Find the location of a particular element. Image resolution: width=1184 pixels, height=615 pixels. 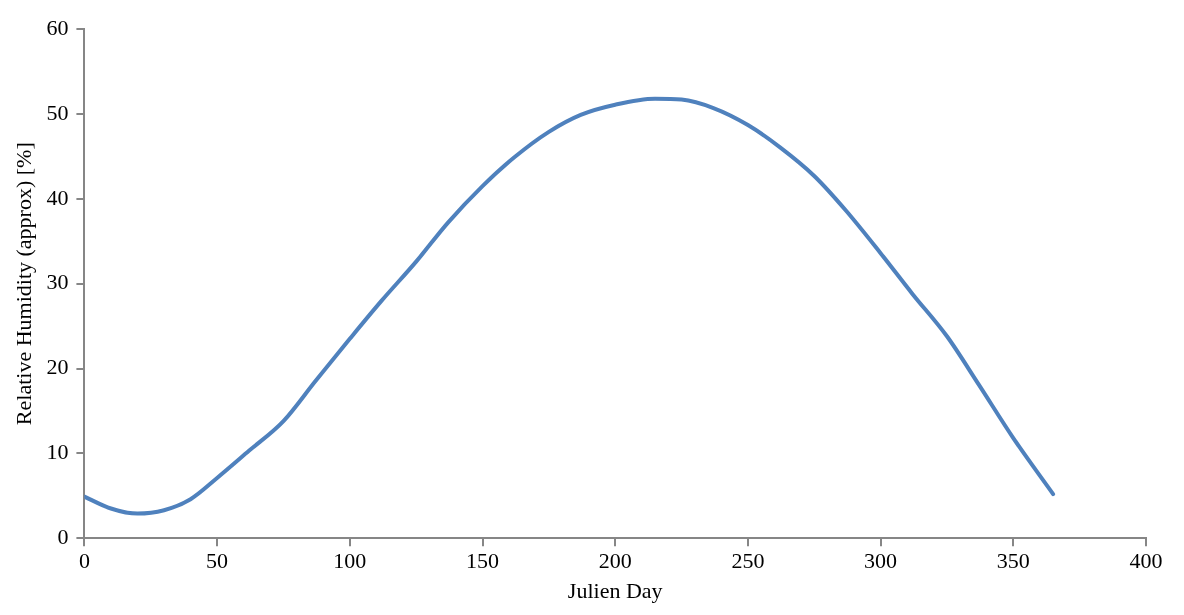

y-tick-label: 0 is located at coordinates (63, 536).